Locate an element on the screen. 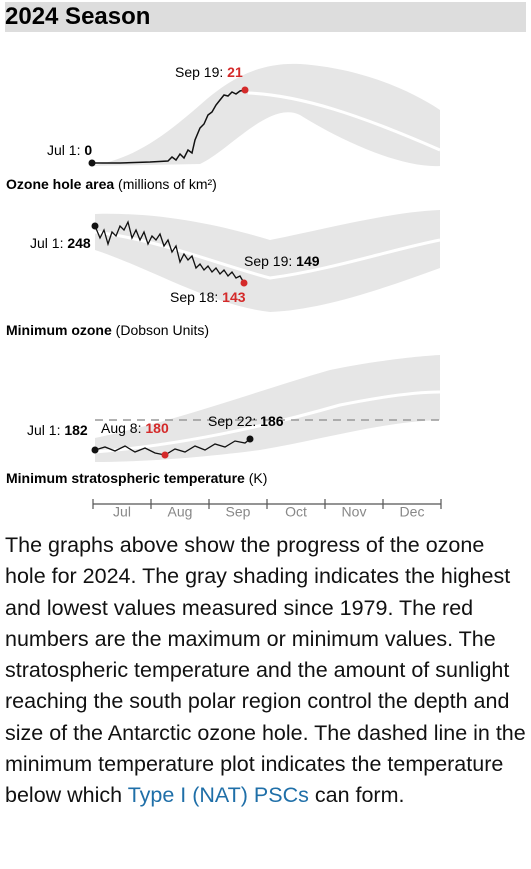  panel-label: Minimum ozone (Dobson Units) is located at coordinates (107, 330).